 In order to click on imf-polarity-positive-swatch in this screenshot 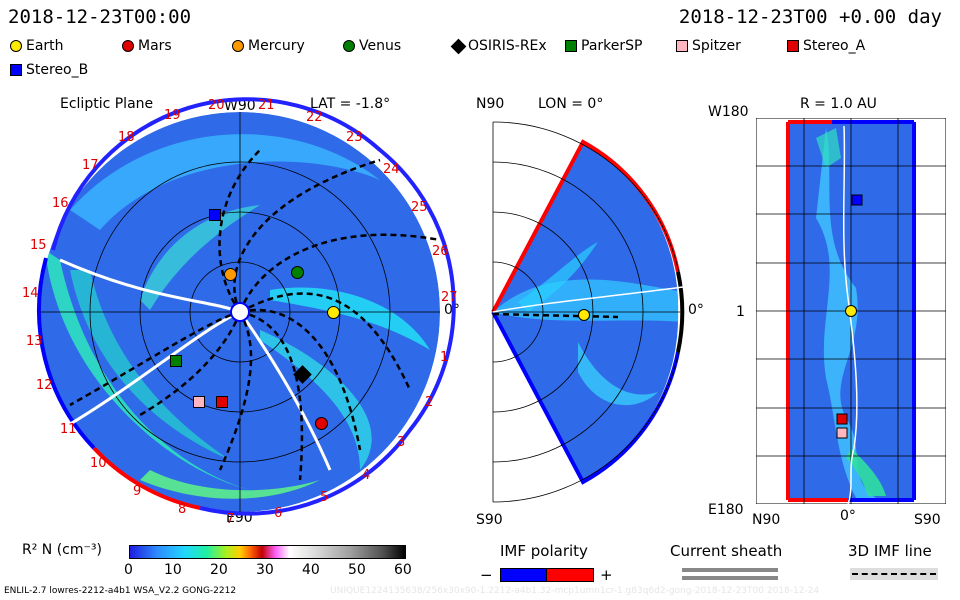, I will do `click(570, 575)`.